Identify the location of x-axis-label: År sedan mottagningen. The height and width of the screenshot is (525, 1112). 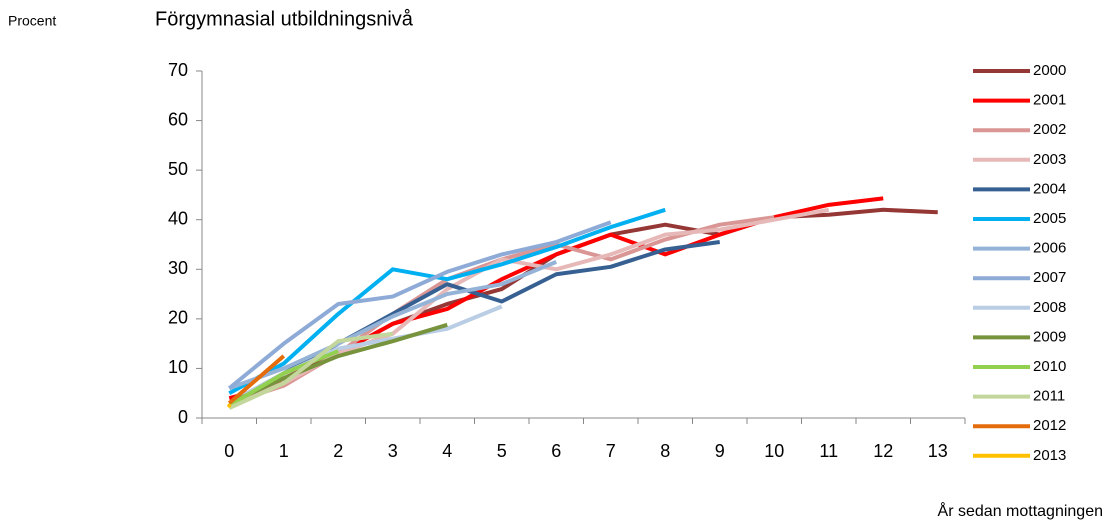
(1020, 510).